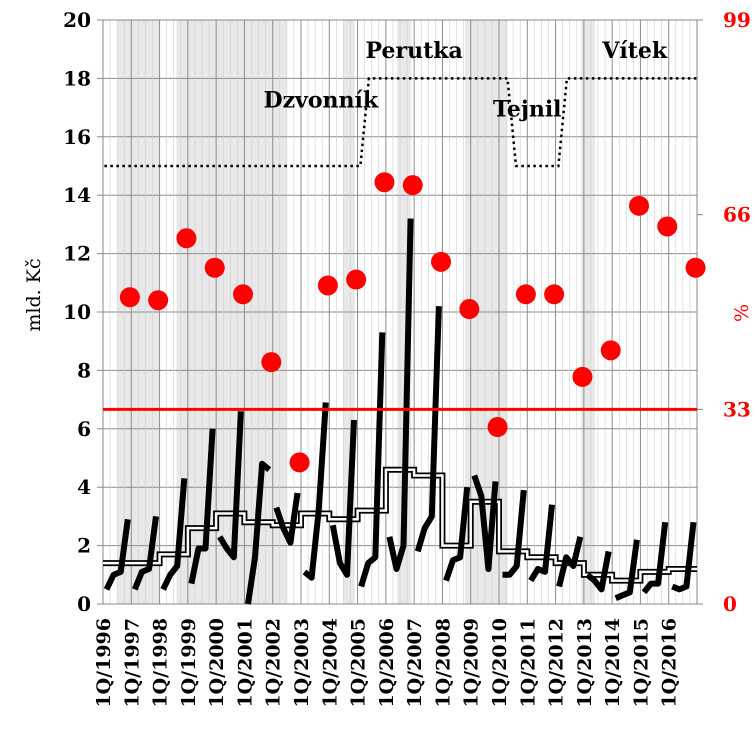  What do you see at coordinates (527, 109) in the screenshot?
I see `minister-label: Tejnil` at bounding box center [527, 109].